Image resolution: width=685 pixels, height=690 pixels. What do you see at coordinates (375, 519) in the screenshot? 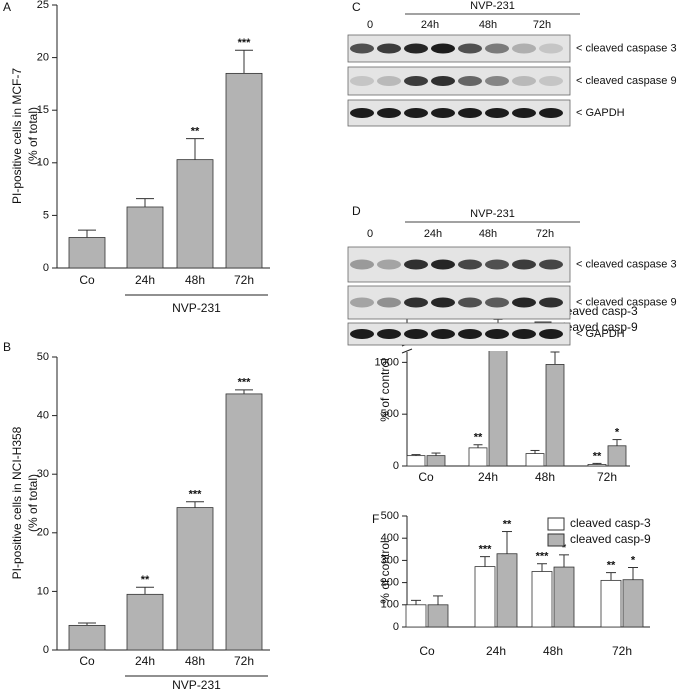
I see `panel-letter: F` at bounding box center [375, 519].